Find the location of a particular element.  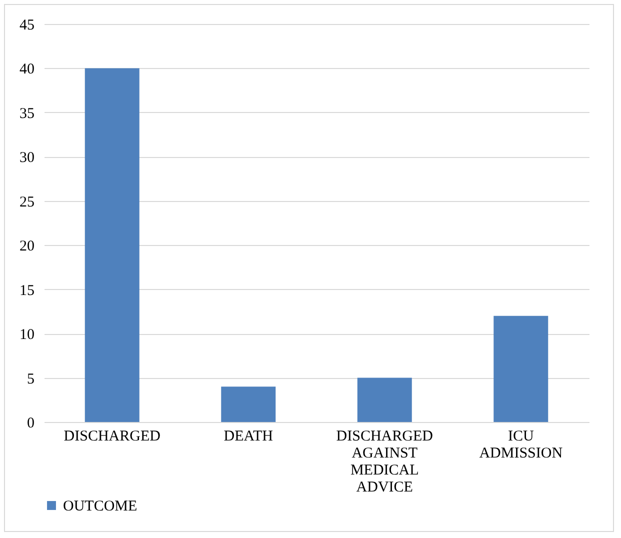

x-tick-label: ICU ADMISSION is located at coordinates (521, 445).